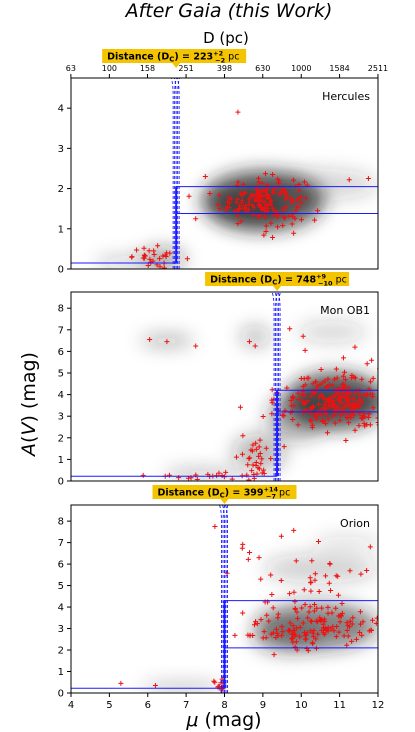 This screenshot has width=415, height=732. I want to click on distance-pdf-trace, so click(223, 599).